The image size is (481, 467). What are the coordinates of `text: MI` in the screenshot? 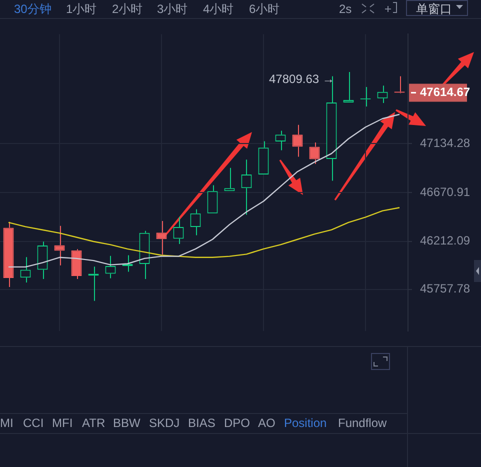 It's located at (7, 423).